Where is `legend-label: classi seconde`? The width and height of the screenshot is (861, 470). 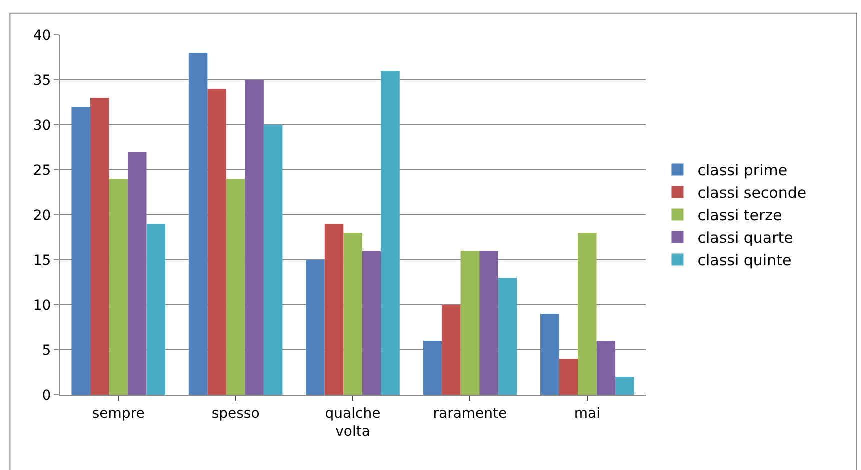 legend-label: classi seconde is located at coordinates (752, 193).